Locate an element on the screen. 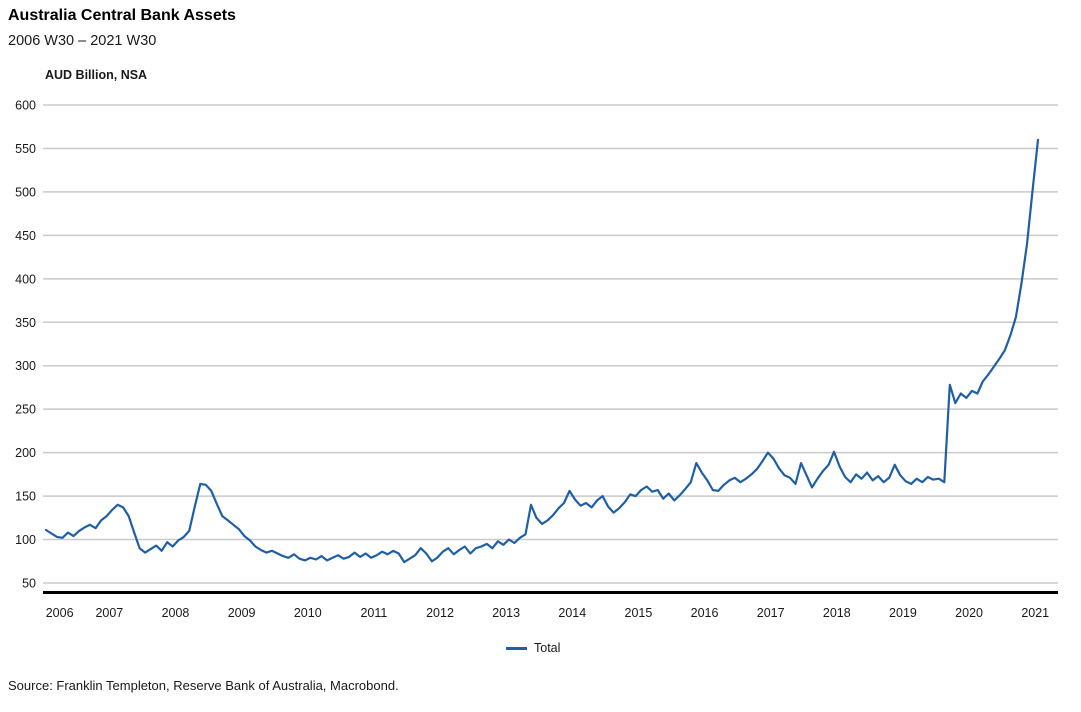 The width and height of the screenshot is (1081, 712). legend-line-swatch is located at coordinates (516, 648).